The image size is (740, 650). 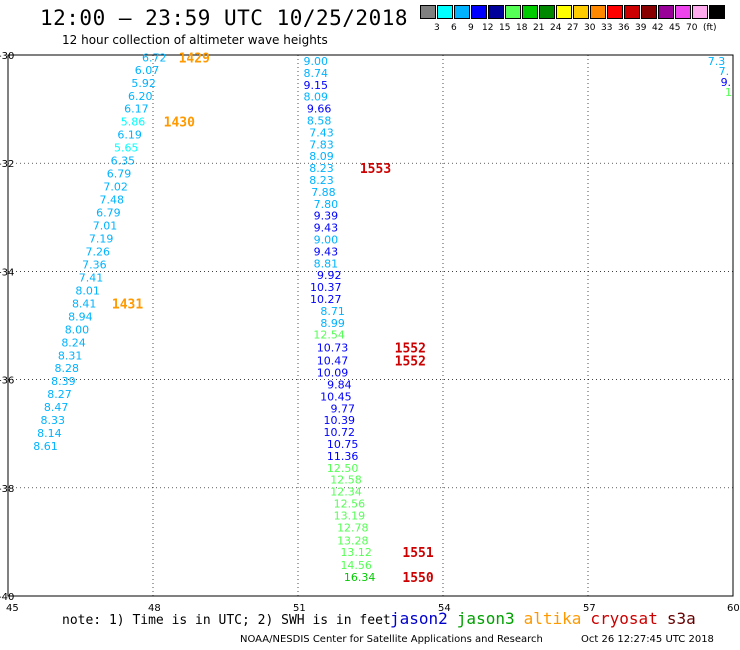 What do you see at coordinates (326, 228) in the screenshot?
I see `wave-height-value: 9.43` at bounding box center [326, 228].